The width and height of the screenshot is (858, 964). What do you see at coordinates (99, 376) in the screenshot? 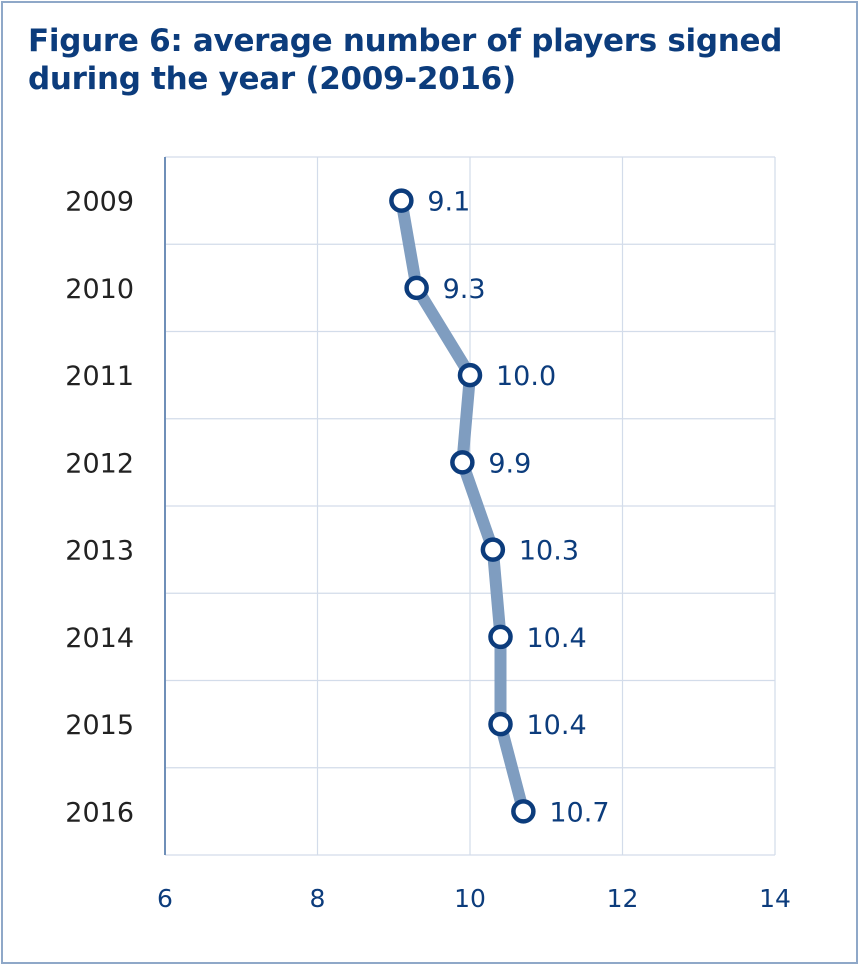
I see `y-category-label: 2011` at bounding box center [99, 376].